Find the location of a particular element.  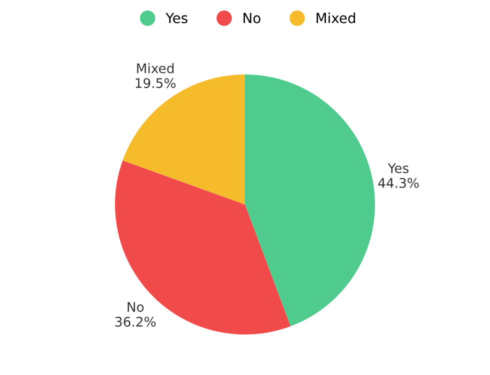

legend-label: No is located at coordinates (252, 18).